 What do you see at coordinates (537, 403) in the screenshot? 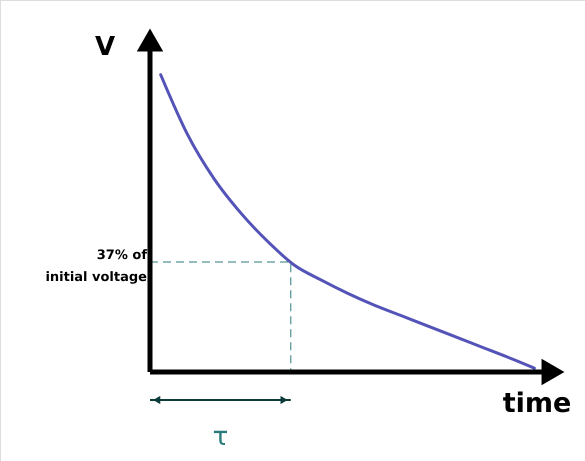
I see `x-axis-title: time` at bounding box center [537, 403].